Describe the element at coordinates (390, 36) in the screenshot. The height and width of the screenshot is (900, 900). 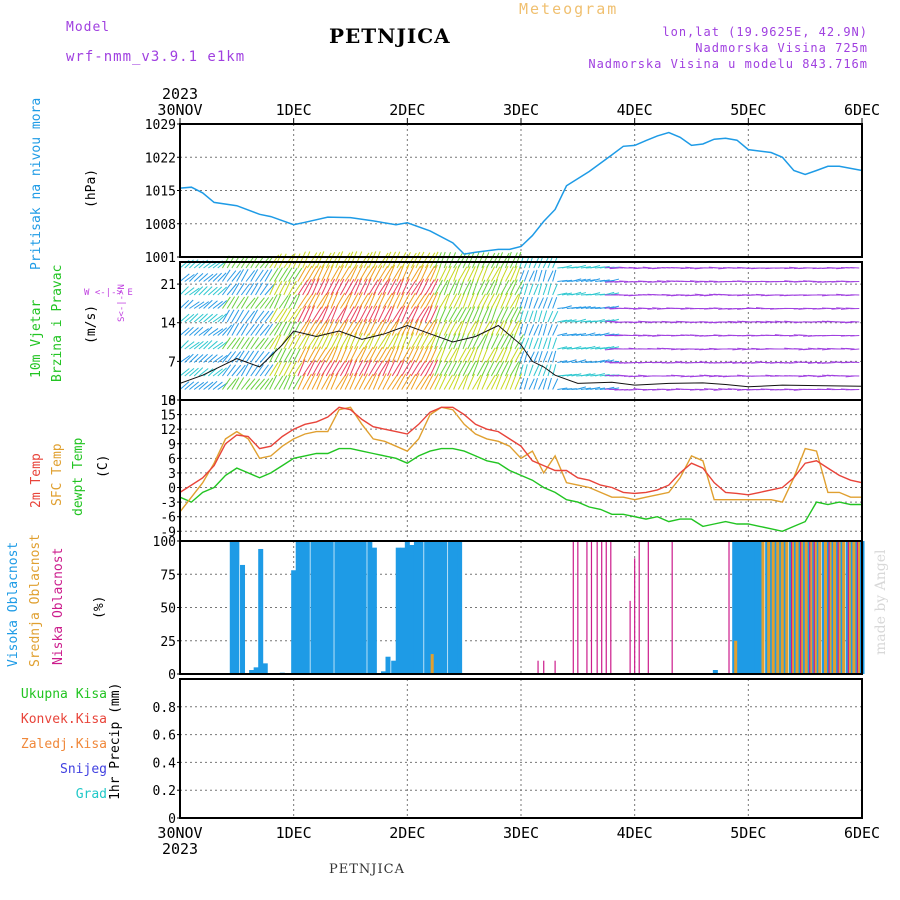
I see `chart-title: PETNJICA` at that location.